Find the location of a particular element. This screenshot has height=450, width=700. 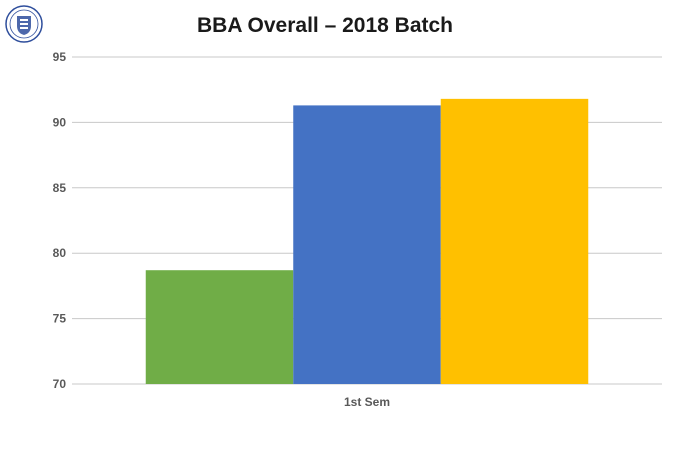

y-axis-ticks: 70 75 80 85 90 95 is located at coordinates (60, 220).